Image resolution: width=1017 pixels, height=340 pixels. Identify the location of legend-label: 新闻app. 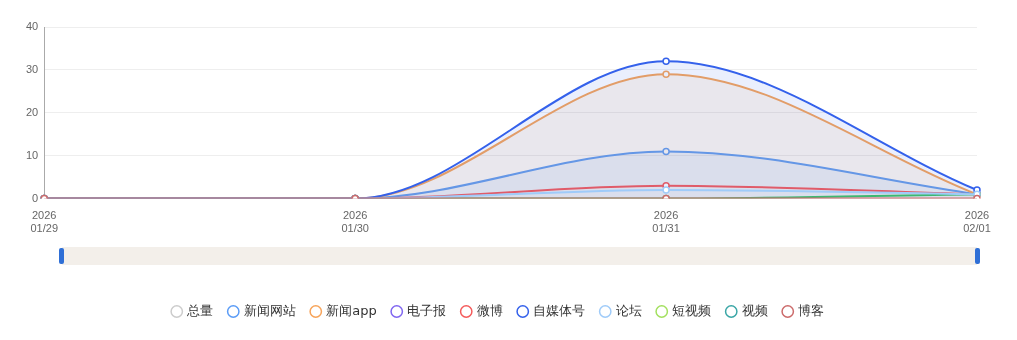
(351, 310).